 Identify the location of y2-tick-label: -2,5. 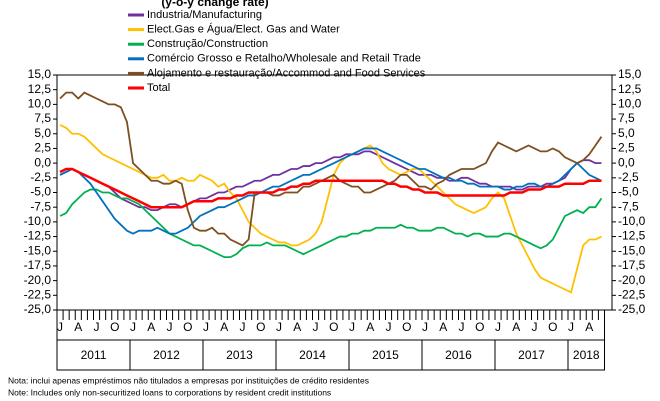
(628, 177).